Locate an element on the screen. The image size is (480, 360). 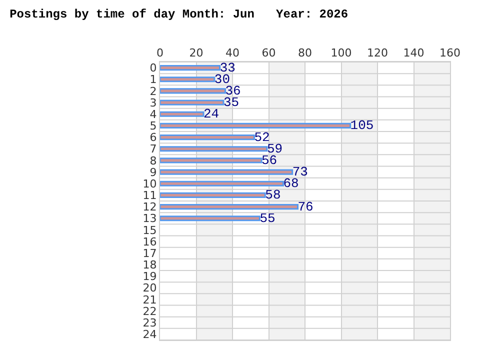
data-label: 58 is located at coordinates (273, 195).